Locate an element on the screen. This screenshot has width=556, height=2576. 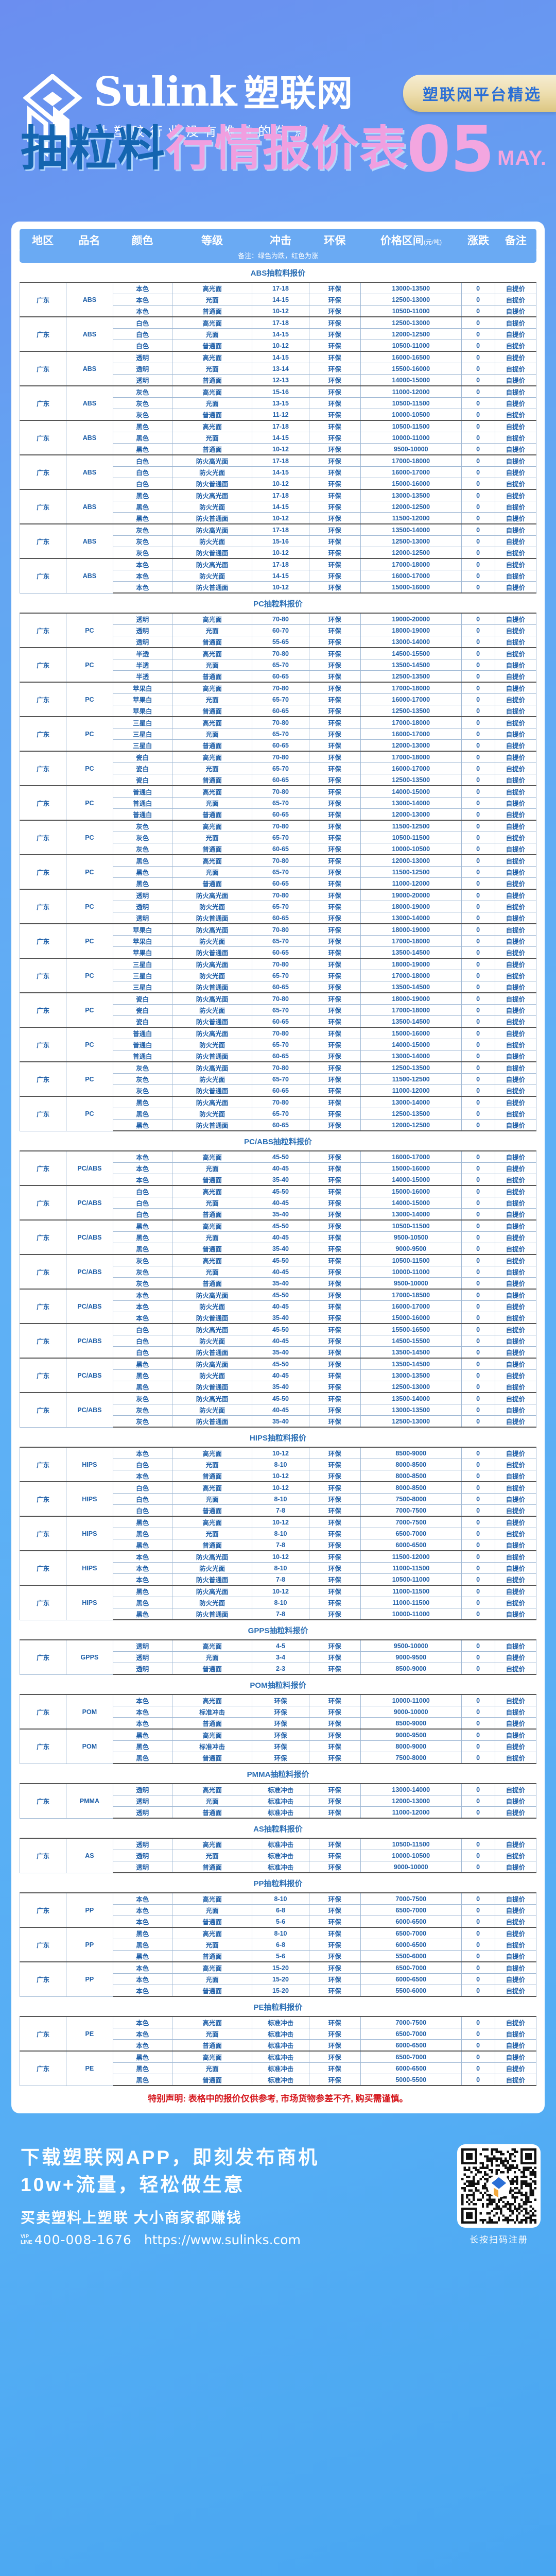
section-title: PP抽粒料报价 is located at coordinates (278, 1883).